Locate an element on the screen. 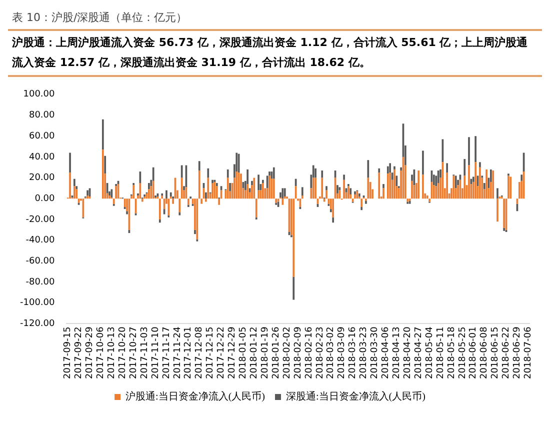 Image resolution: width=550 pixels, height=429 pixels. x-tick-label: 2018-05-25 is located at coordinates (463, 353).